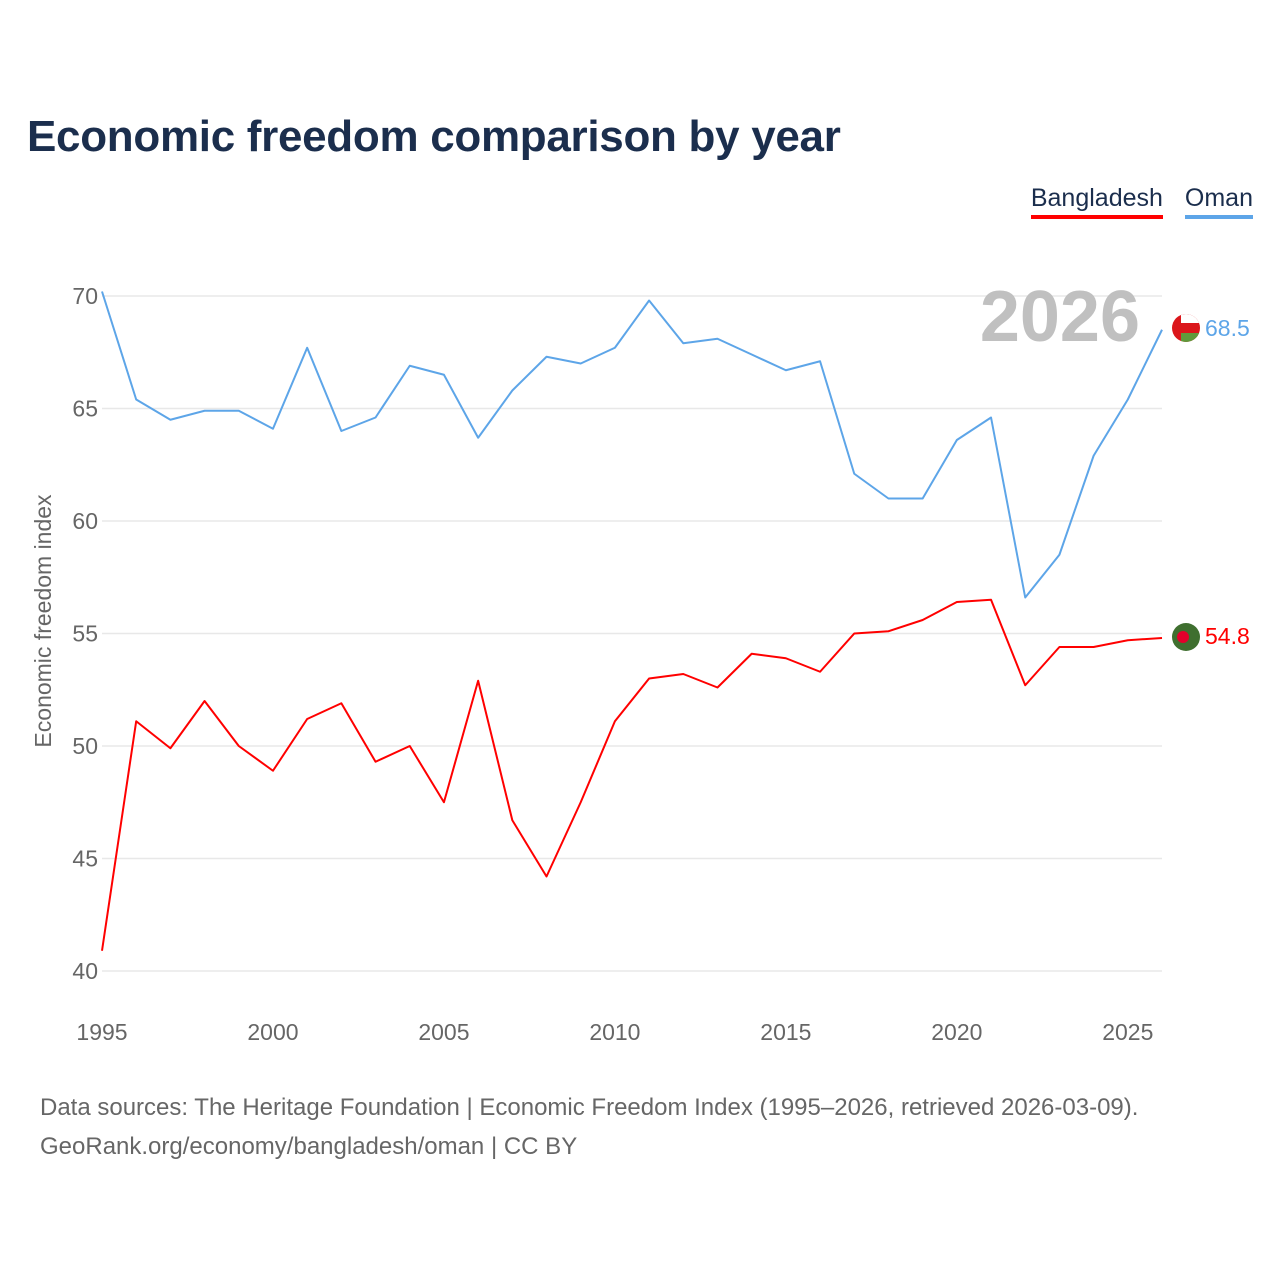 This screenshot has height=1280, width=1280. What do you see at coordinates (1060, 317) in the screenshot?
I see `year-watermark: 2026` at bounding box center [1060, 317].